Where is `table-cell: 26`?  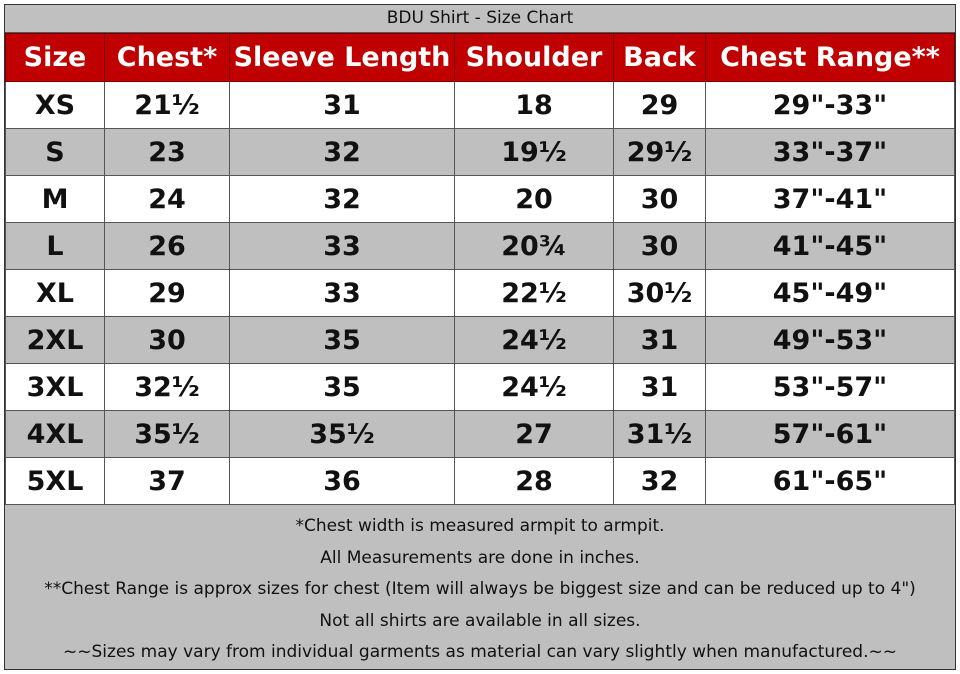
table-cell: 26 is located at coordinates (167, 246).